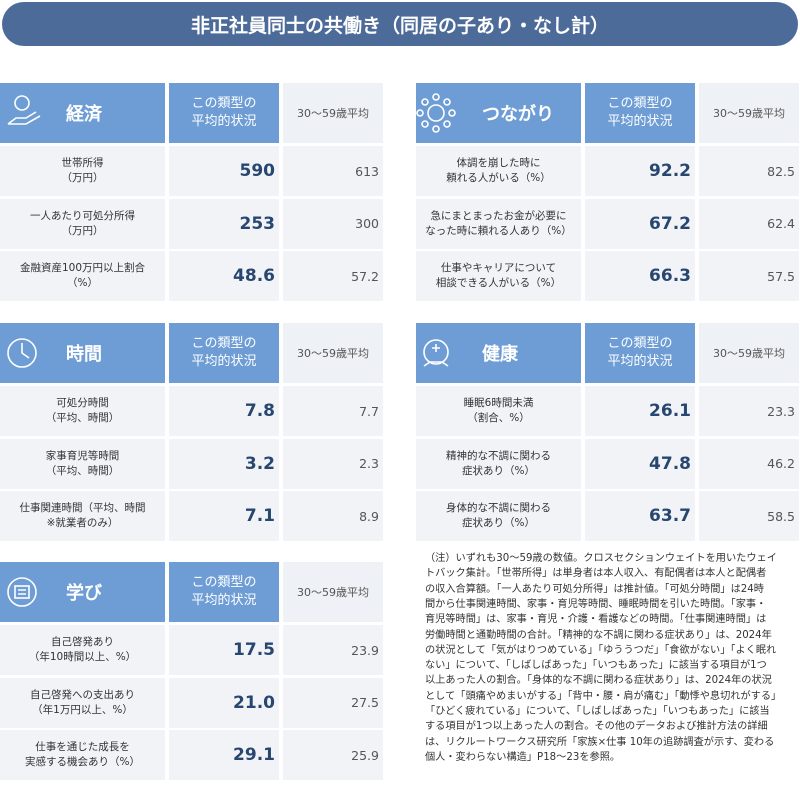  I want to click on row-value: 48.6, so click(224, 276).